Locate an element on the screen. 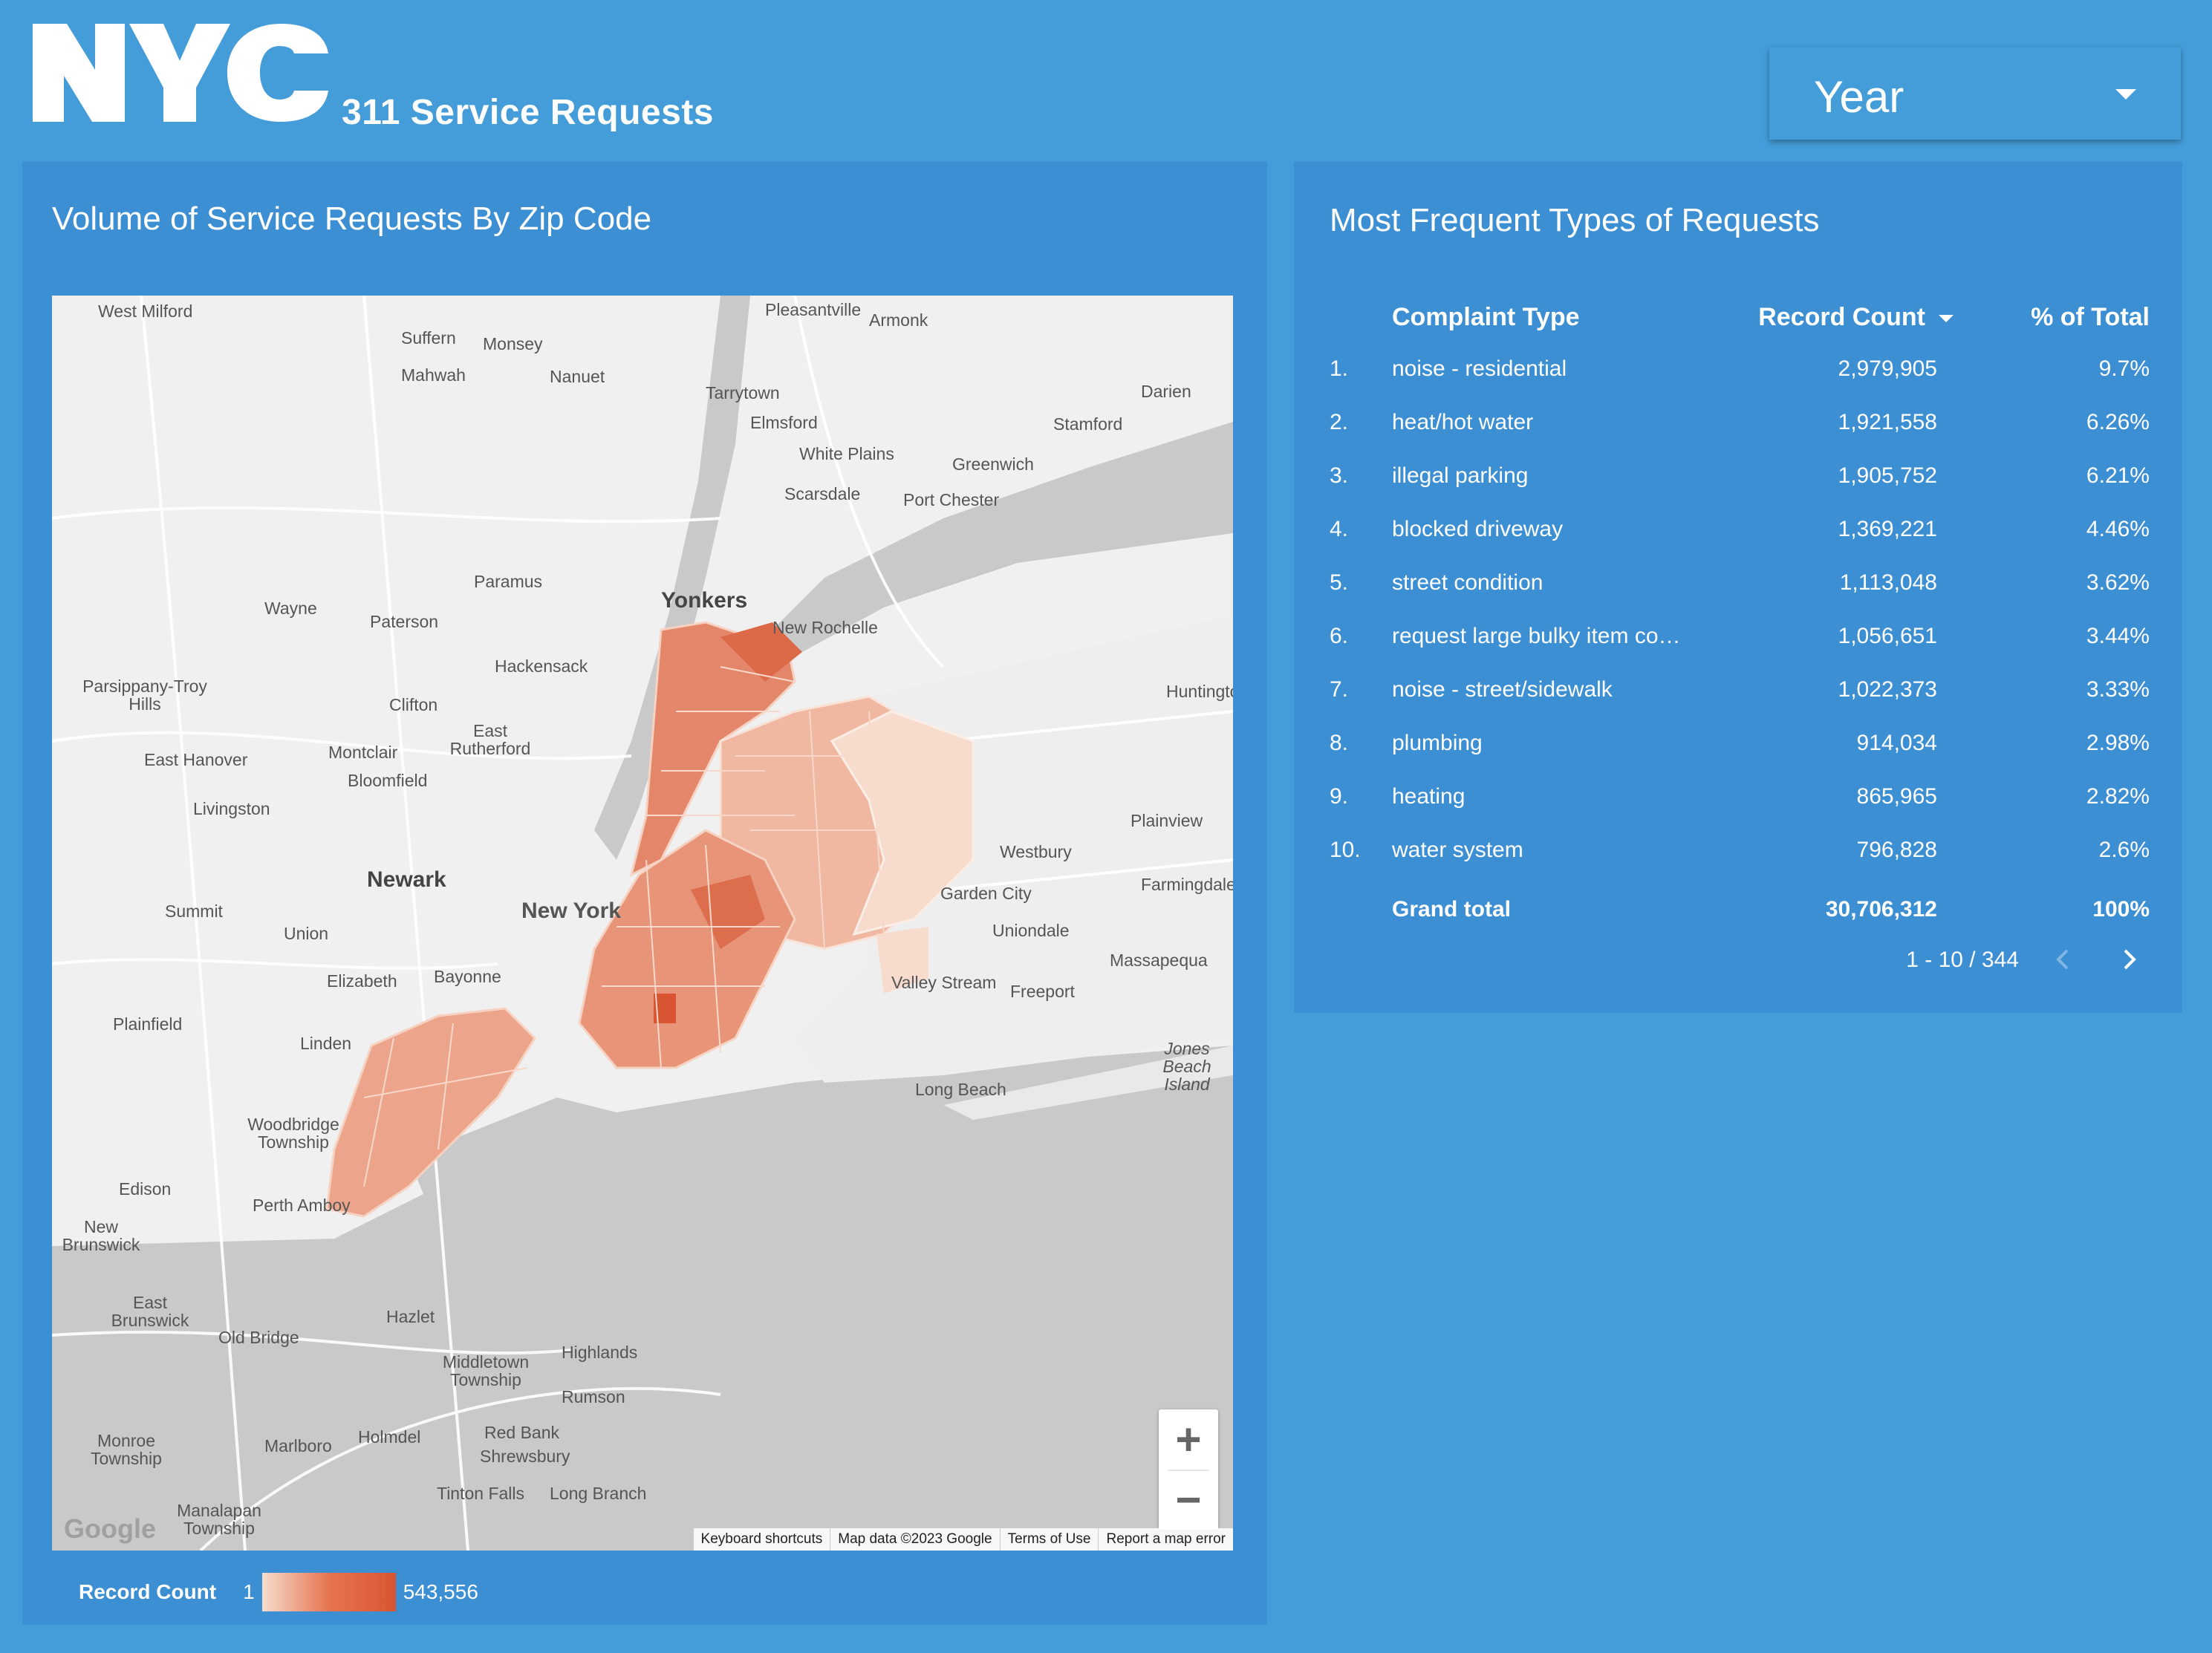  legend-min: 1 is located at coordinates (249, 1591).